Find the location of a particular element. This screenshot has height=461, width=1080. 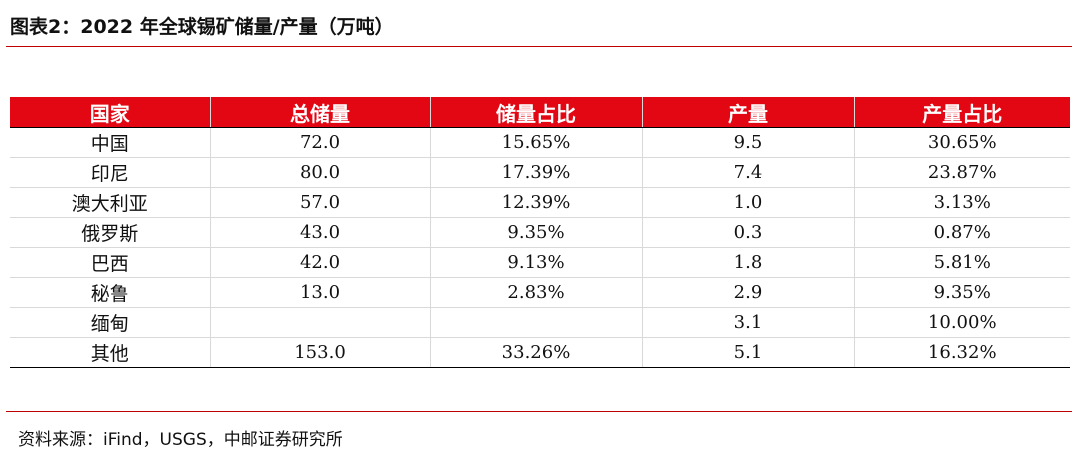

title-divider is located at coordinates (539, 46).